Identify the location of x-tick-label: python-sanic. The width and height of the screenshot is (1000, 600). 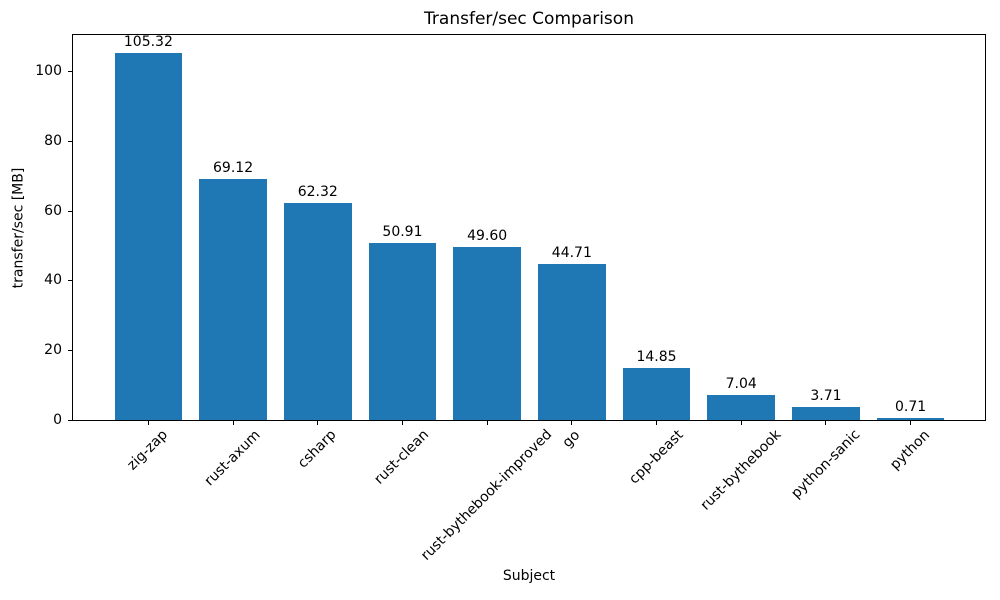
(826, 464).